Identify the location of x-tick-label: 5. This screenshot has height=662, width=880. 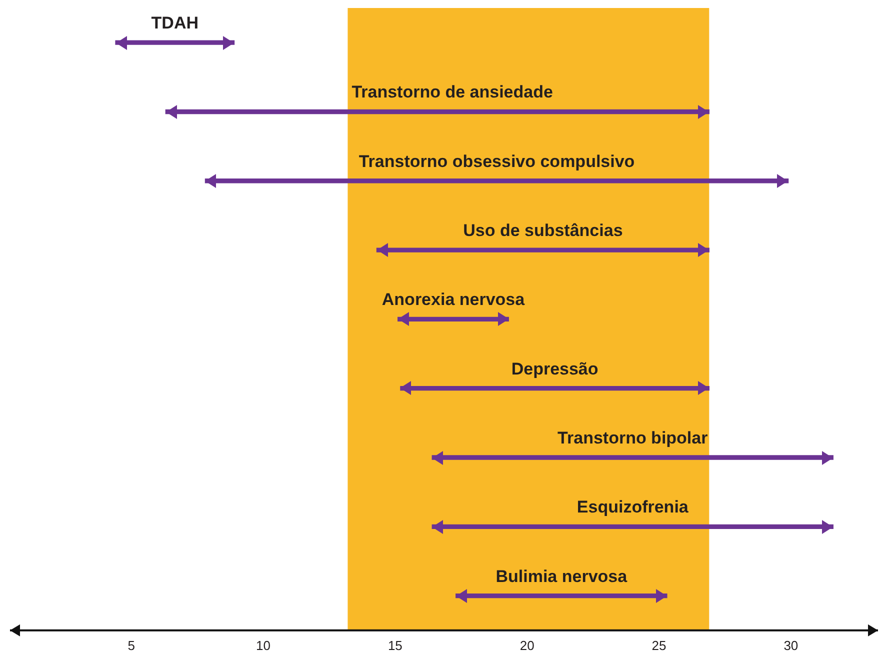
(131, 645).